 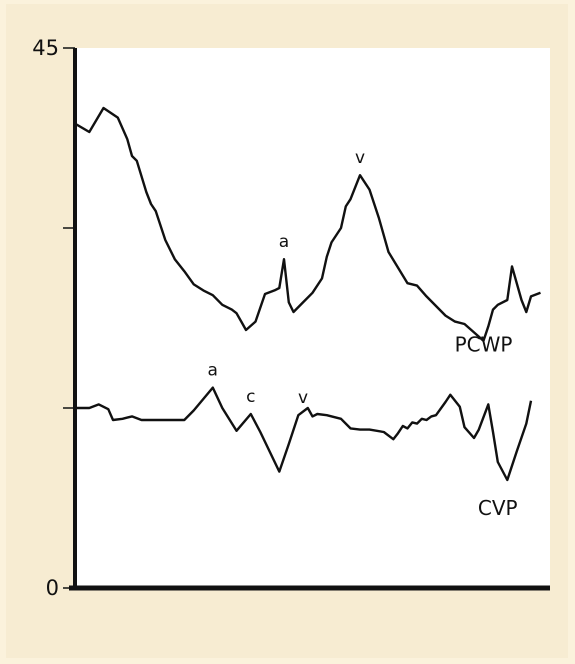 What do you see at coordinates (213, 371) in the screenshot?
I see `wave-label-cvp-a: a` at bounding box center [213, 371].